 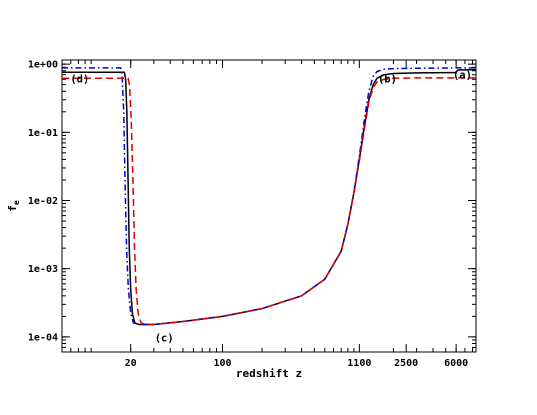 I want to click on annotation-label: (d), so click(x=79, y=79).